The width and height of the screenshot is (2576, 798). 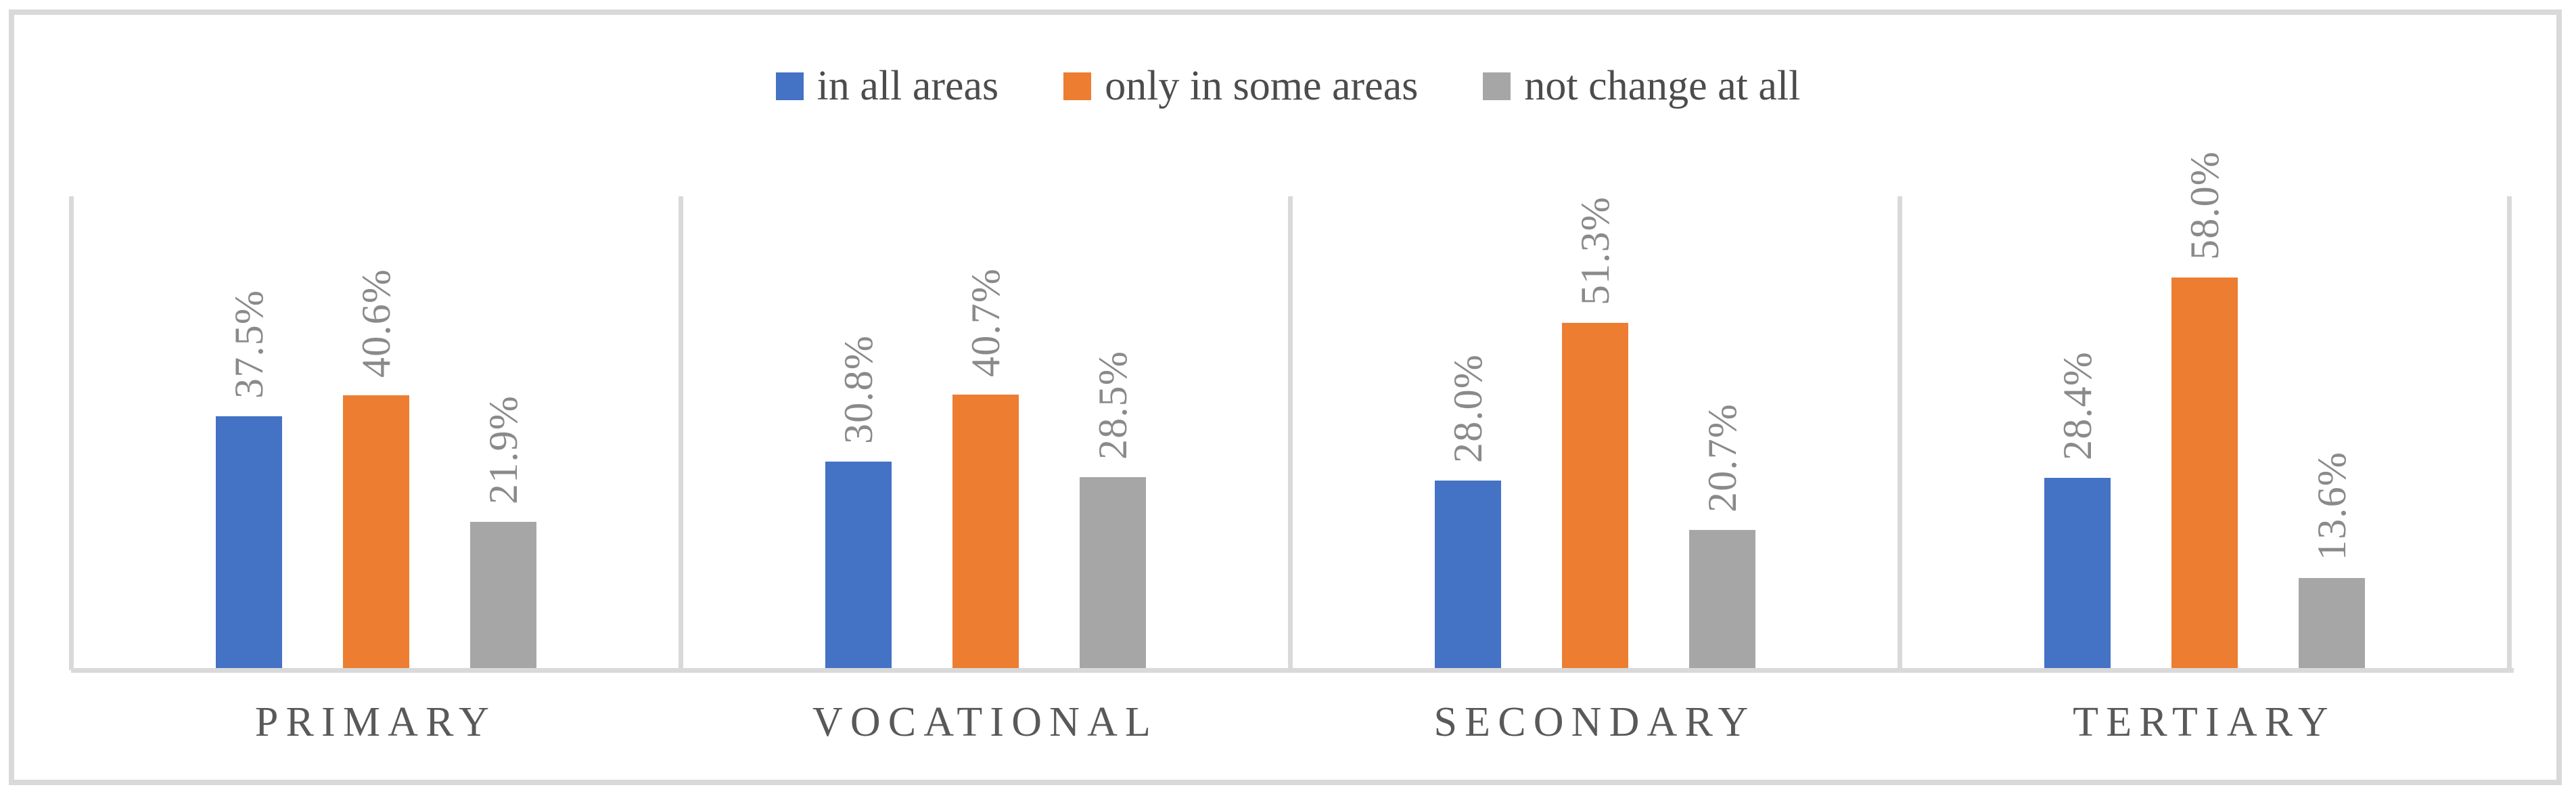 What do you see at coordinates (375, 722) in the screenshot?
I see `category-label-primary: PRIMARY` at bounding box center [375, 722].